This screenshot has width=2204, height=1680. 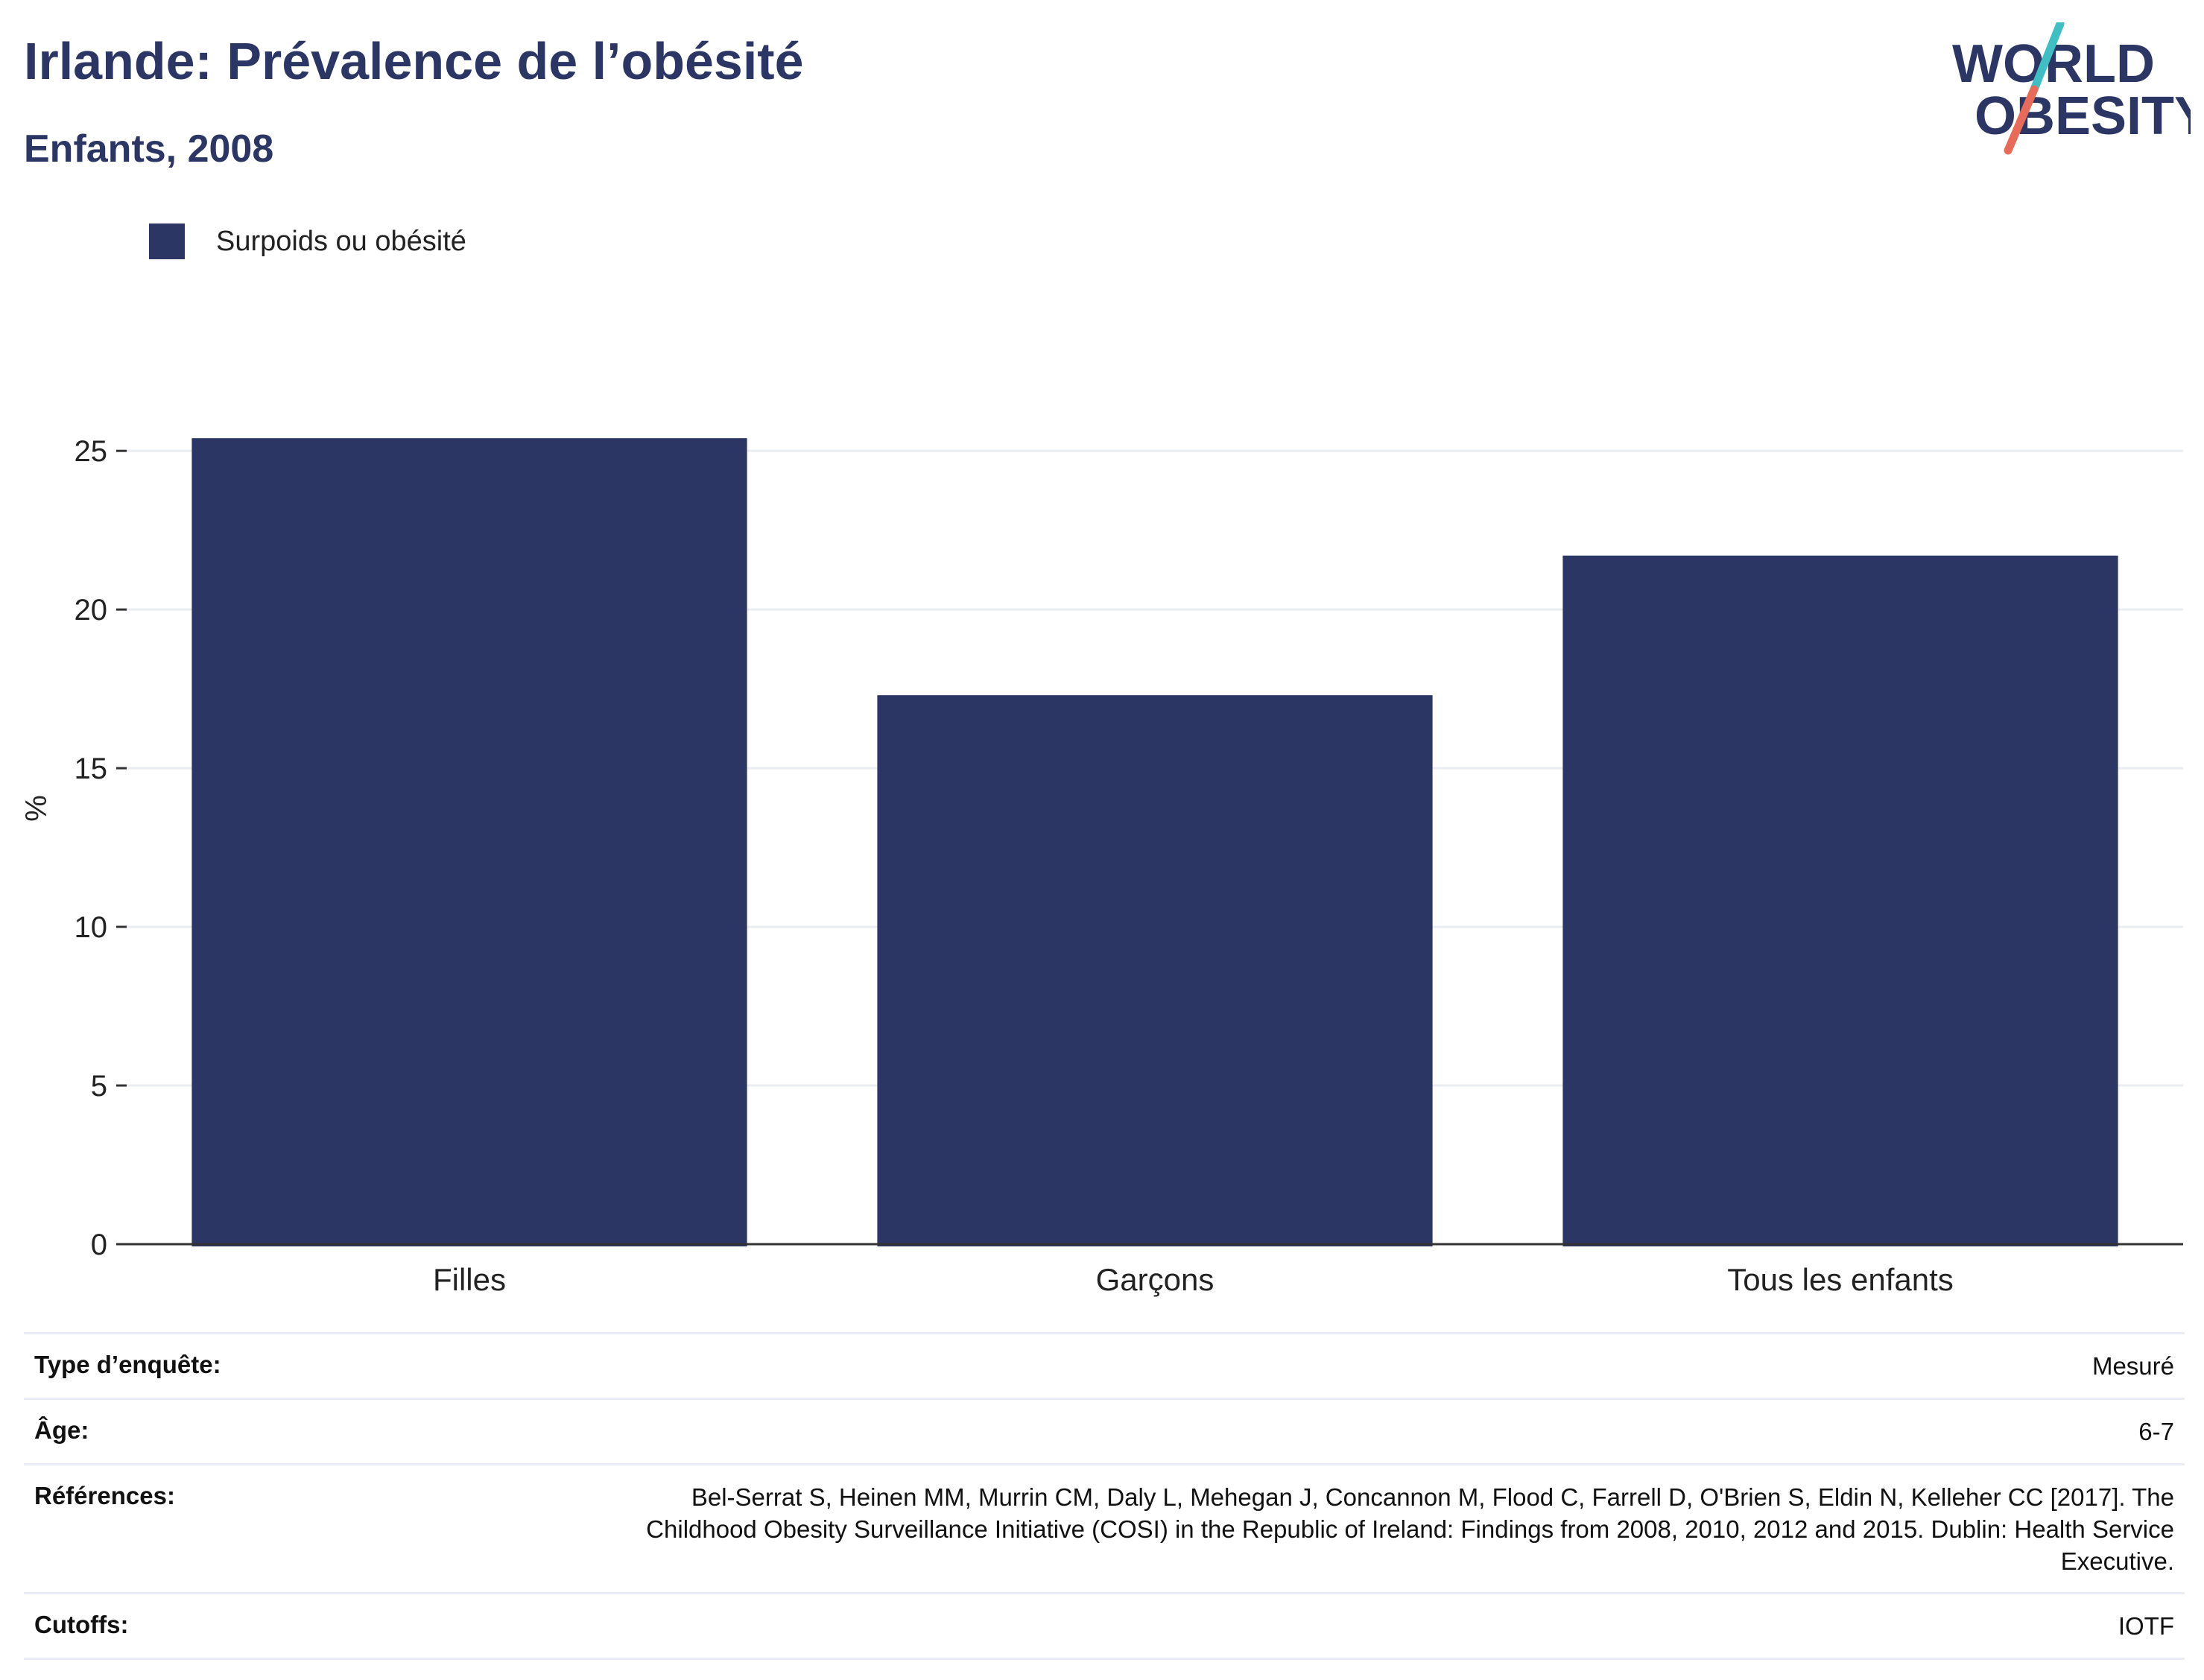 I want to click on y-axis-label: %, so click(x=36, y=808).